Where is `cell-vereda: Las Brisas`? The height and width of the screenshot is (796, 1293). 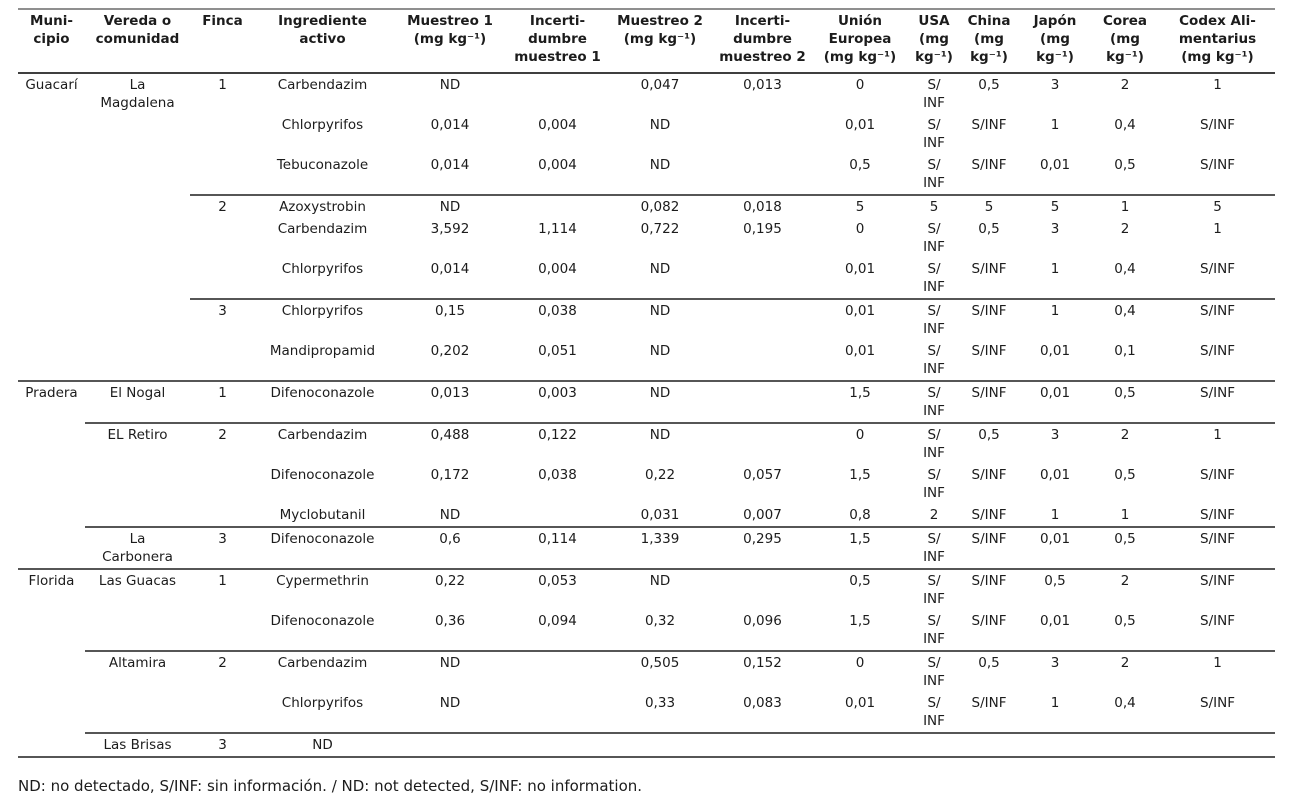
cell-vereda: Las Brisas is located at coordinates (137, 745).